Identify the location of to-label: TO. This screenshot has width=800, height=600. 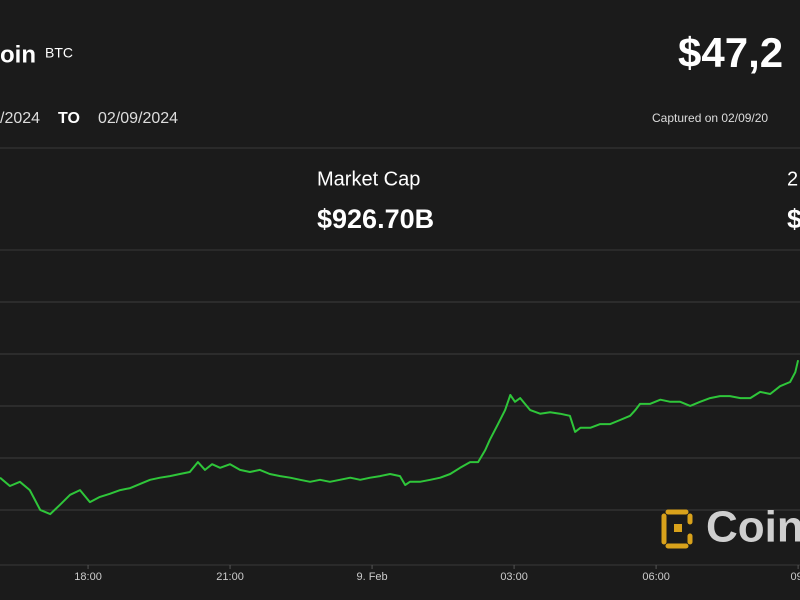
(69, 118).